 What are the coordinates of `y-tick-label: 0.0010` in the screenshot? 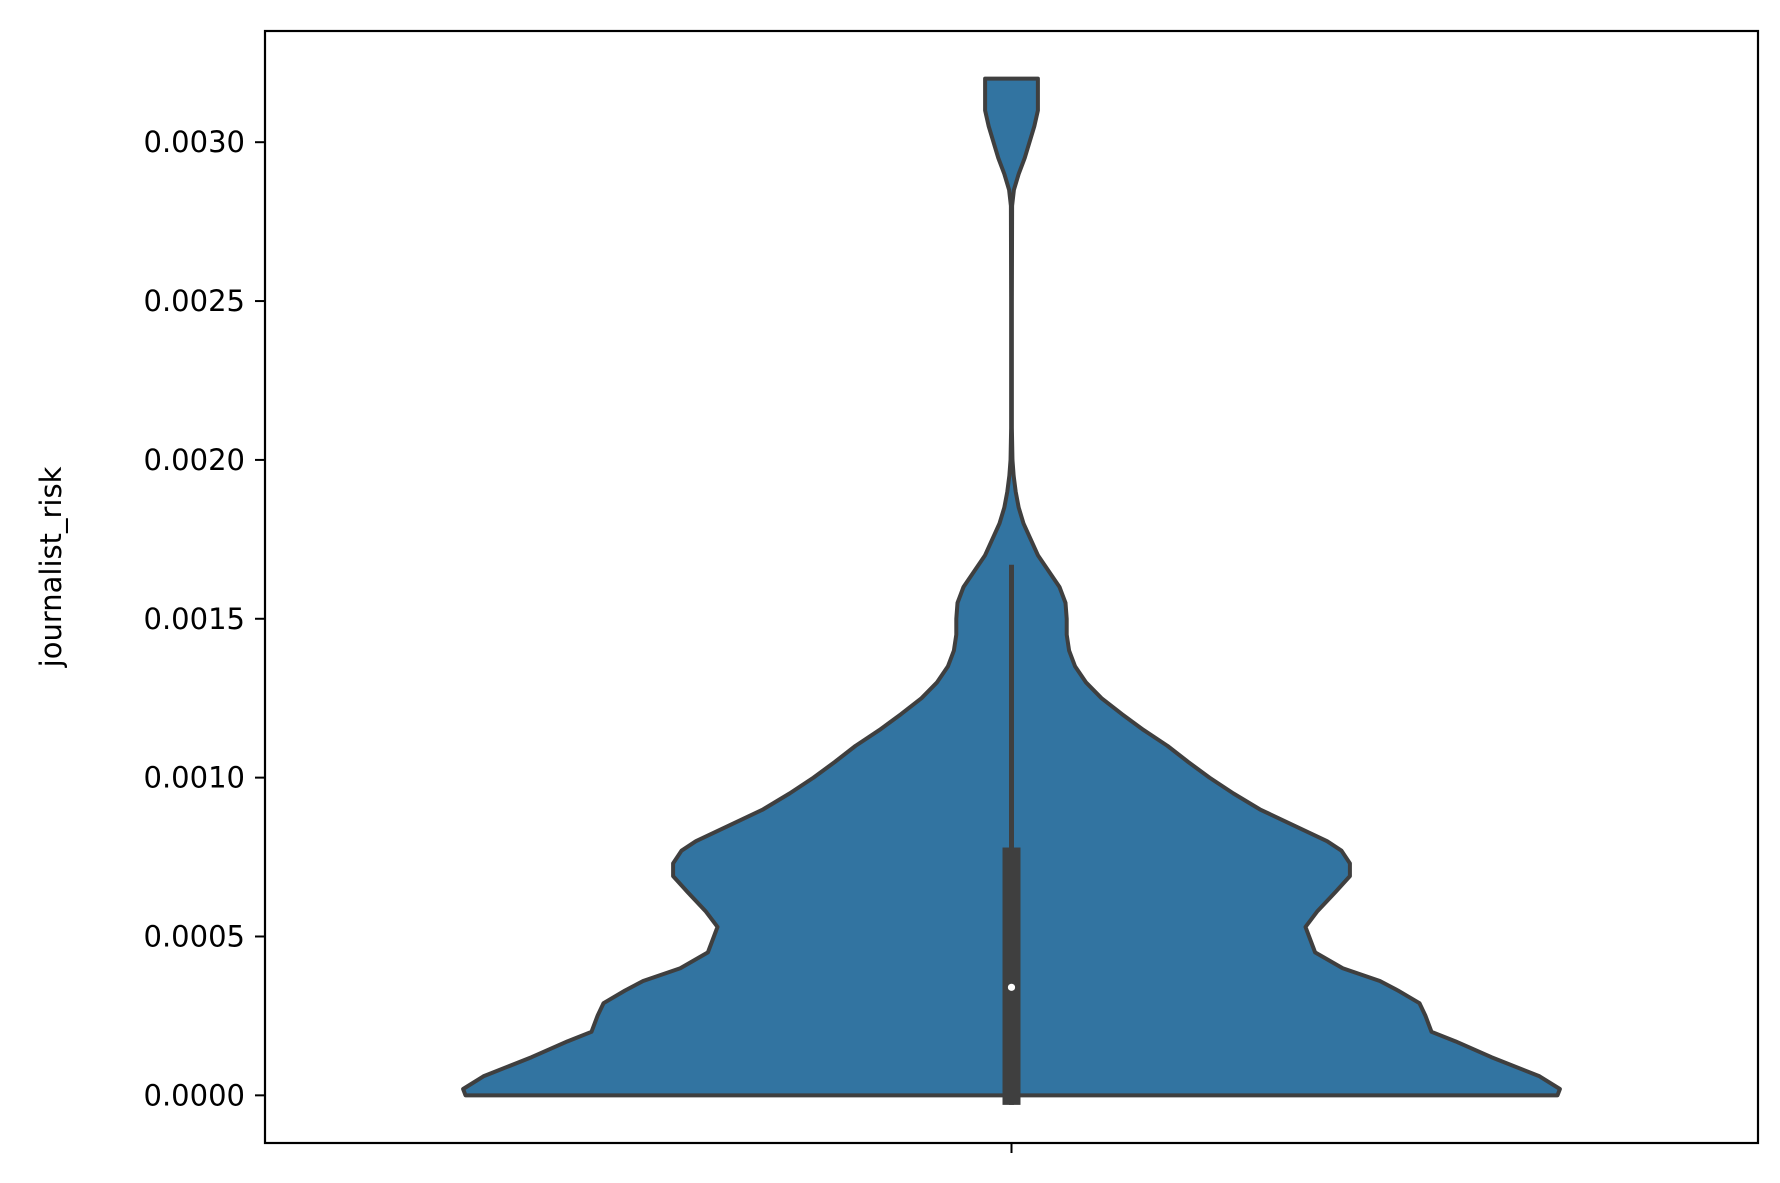 It's located at (194, 778).